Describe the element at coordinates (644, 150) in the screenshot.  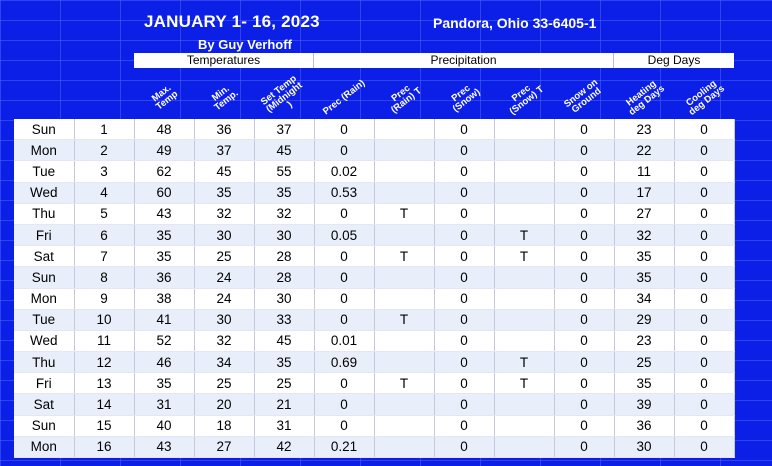
I see `heating-deg-cell: 22` at that location.